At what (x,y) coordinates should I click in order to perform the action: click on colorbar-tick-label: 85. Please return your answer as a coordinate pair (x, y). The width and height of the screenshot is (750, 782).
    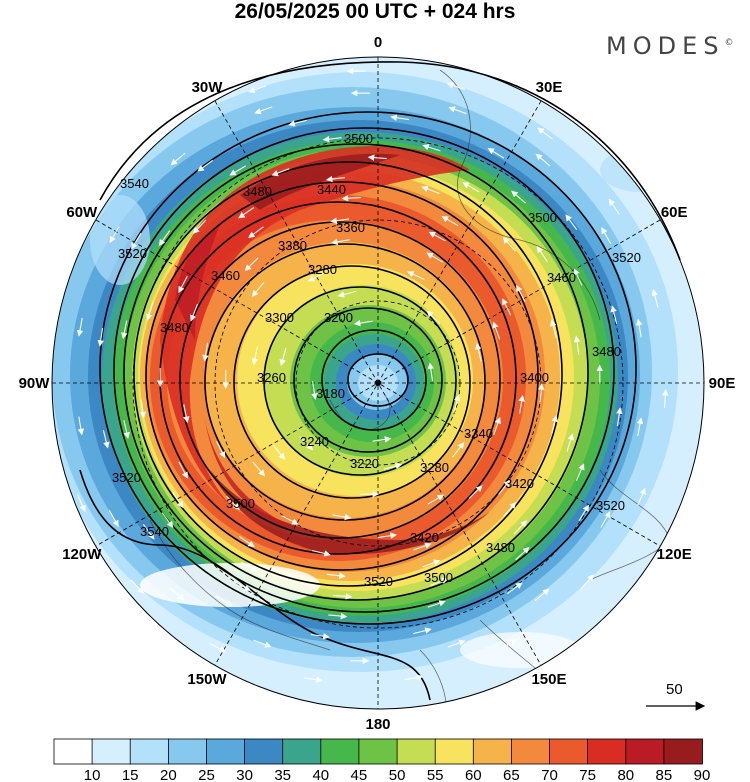
    Looking at the image, I should click on (664, 774).